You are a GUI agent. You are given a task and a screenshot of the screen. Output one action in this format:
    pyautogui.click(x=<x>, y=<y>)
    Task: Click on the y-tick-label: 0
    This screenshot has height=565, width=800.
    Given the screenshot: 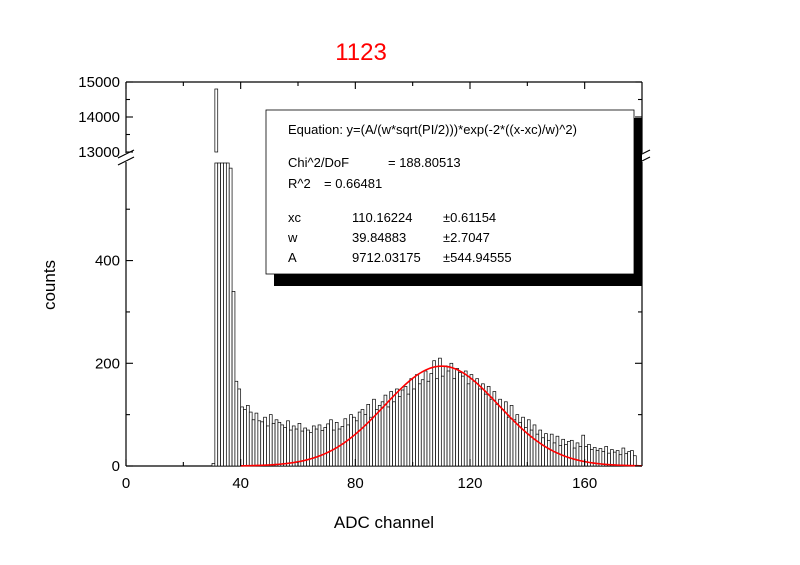 What is the action you would take?
    pyautogui.click(x=116, y=466)
    